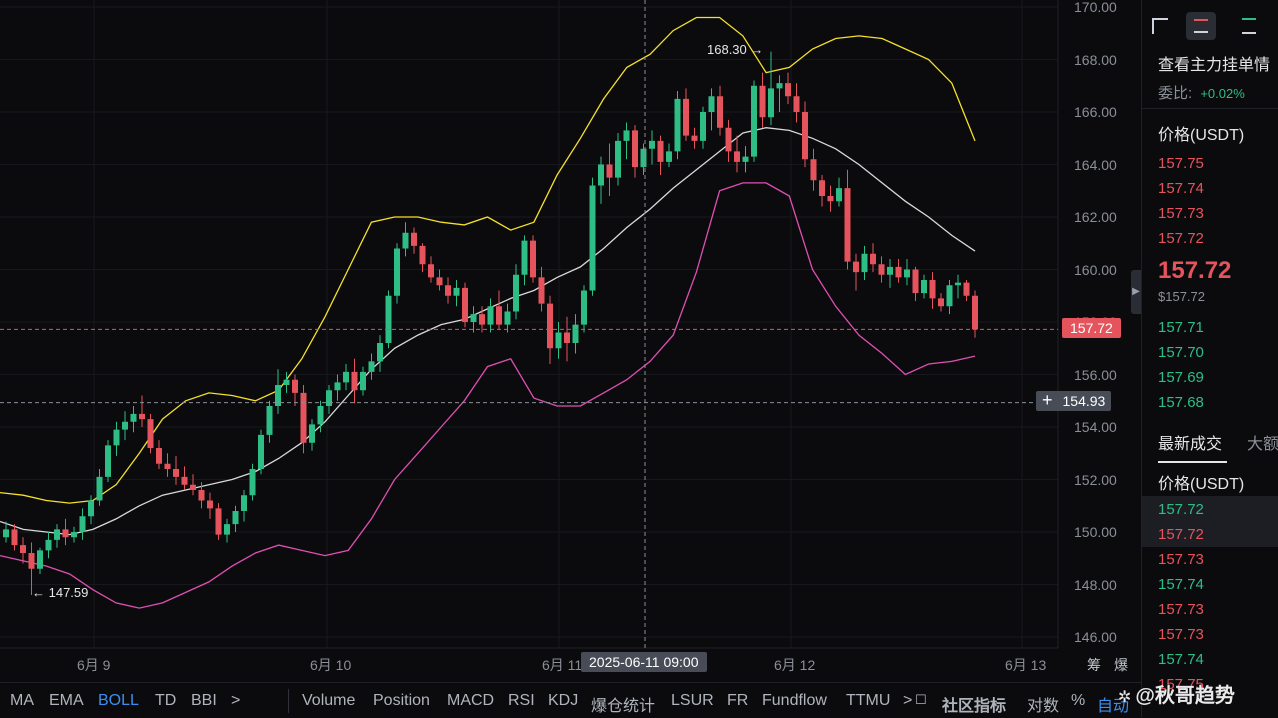 The image size is (1278, 718). What do you see at coordinates (1181, 327) in the screenshot?
I see `bid-price-1: 157.71` at bounding box center [1181, 327].